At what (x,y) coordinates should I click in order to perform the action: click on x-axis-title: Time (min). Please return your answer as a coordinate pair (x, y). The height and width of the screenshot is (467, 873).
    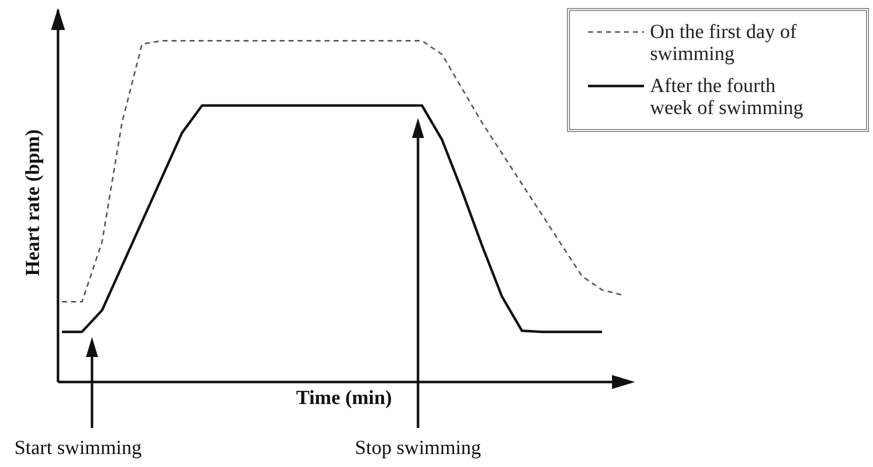
    Looking at the image, I should click on (344, 398).